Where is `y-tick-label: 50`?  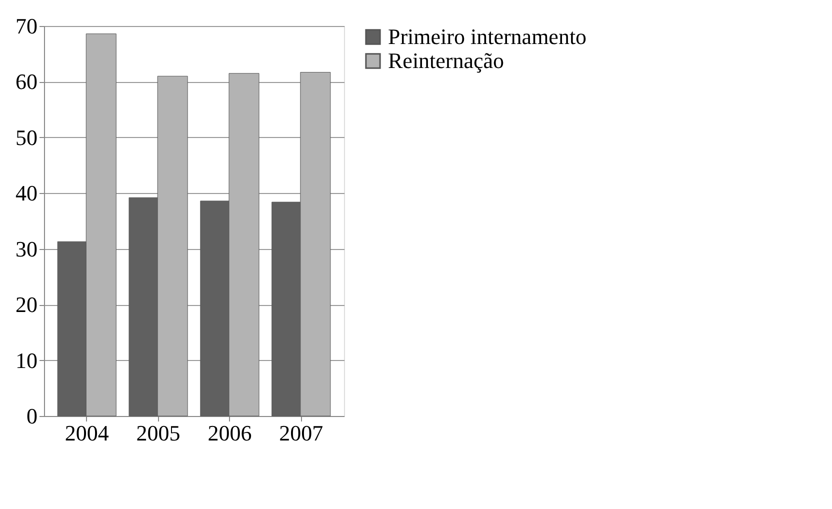 y-tick-label: 50 is located at coordinates (27, 137).